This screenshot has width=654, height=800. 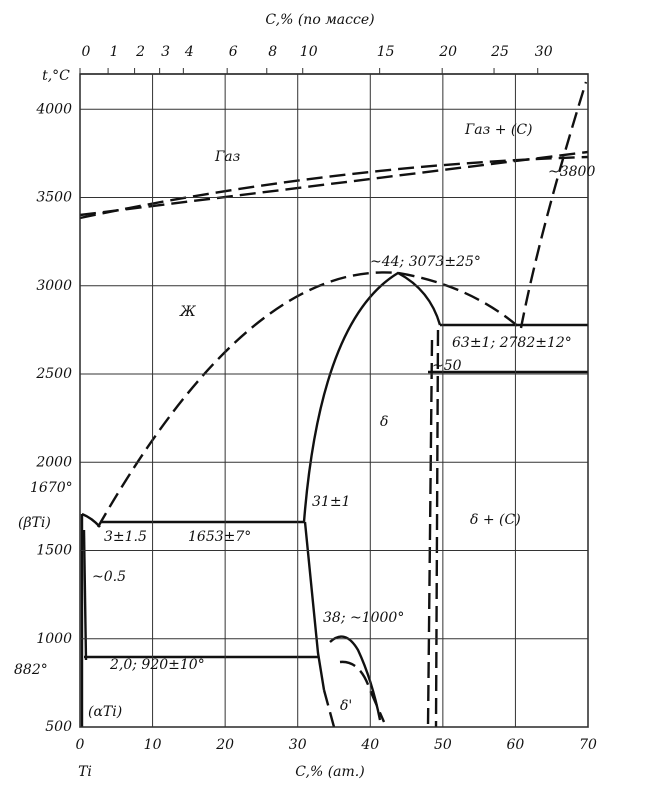 What do you see at coordinates (54, 286) in the screenshot?
I see `y-tick-label: 3000` at bounding box center [54, 286].